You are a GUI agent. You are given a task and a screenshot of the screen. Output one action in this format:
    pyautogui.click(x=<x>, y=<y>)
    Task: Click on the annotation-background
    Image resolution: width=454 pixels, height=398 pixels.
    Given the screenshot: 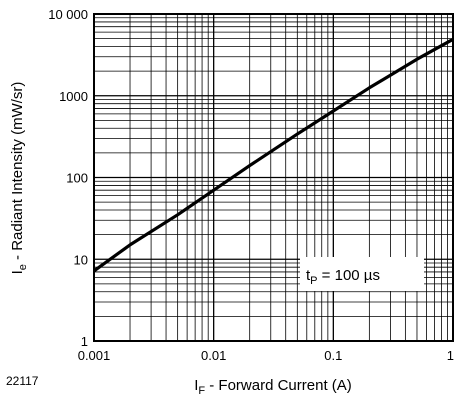 What is the action you would take?
    pyautogui.click(x=362, y=274)
    